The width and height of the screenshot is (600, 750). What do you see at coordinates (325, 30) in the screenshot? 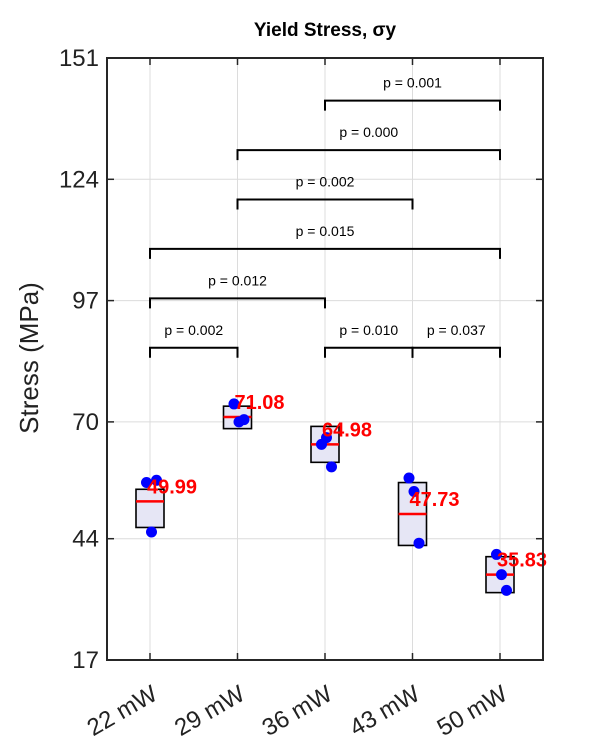
I see `chart-title: Yield Stress, σy` at bounding box center [325, 30].